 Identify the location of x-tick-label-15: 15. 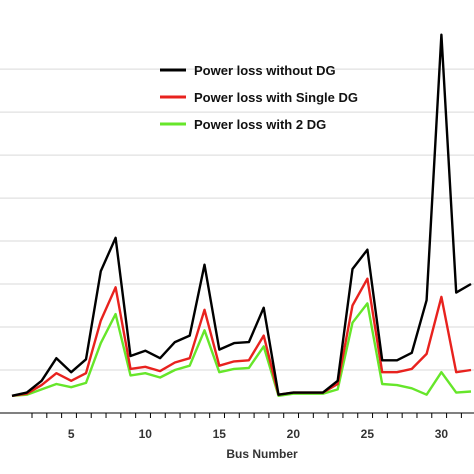
(220, 434).